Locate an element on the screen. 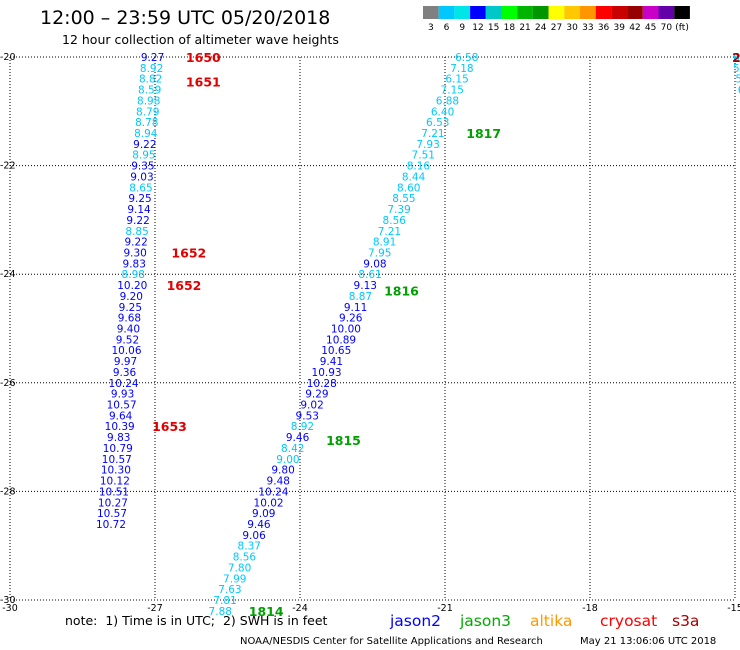  wave-height-value: 9.30 is located at coordinates (134, 253).